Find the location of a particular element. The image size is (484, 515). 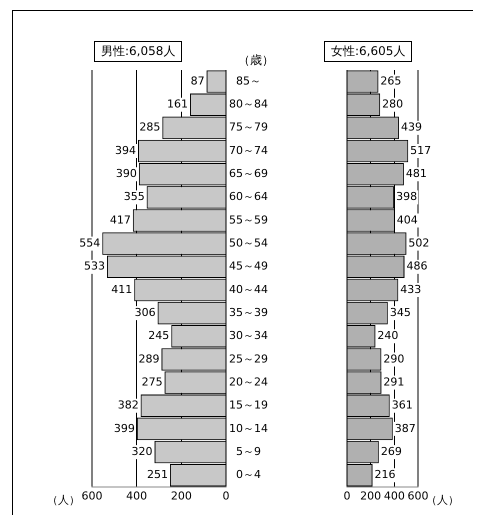

data-label: 387 is located at coordinates (405, 428).